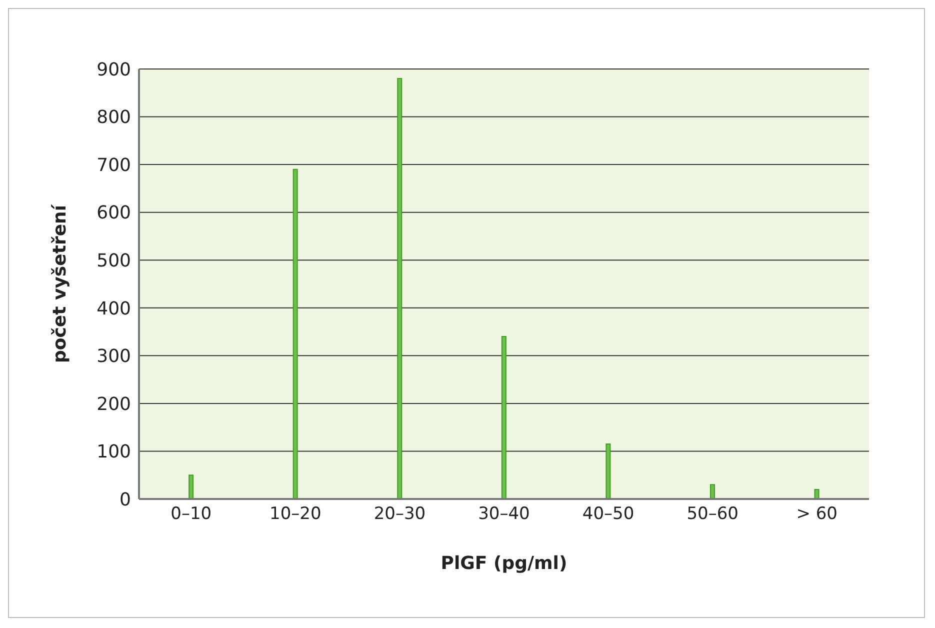  I want to click on x-tick-label: 20–30, so click(400, 514).